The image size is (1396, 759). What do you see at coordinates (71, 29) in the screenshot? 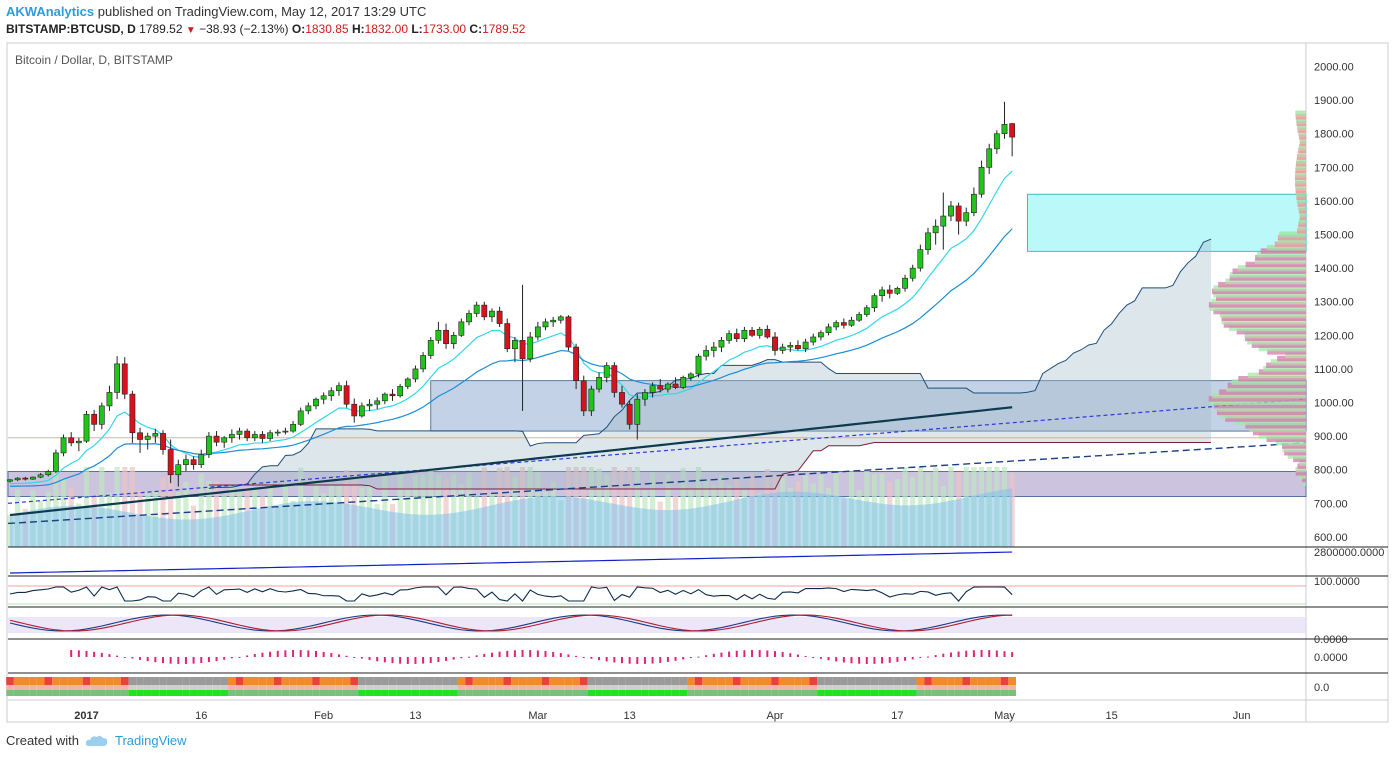
I see `symbol-name: BITSTAMP:BTCUSD, D` at bounding box center [71, 29].